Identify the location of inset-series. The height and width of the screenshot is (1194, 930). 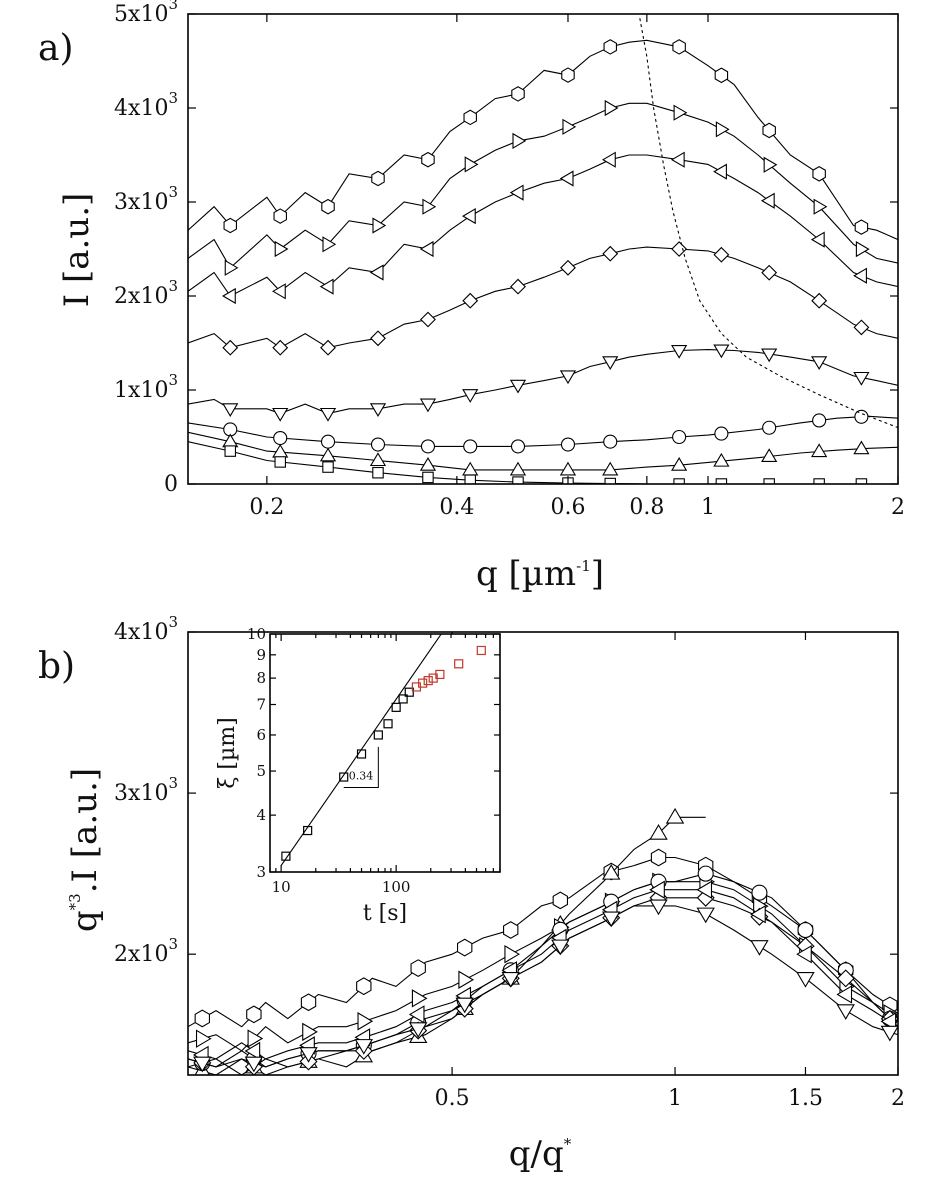
(383, 750).